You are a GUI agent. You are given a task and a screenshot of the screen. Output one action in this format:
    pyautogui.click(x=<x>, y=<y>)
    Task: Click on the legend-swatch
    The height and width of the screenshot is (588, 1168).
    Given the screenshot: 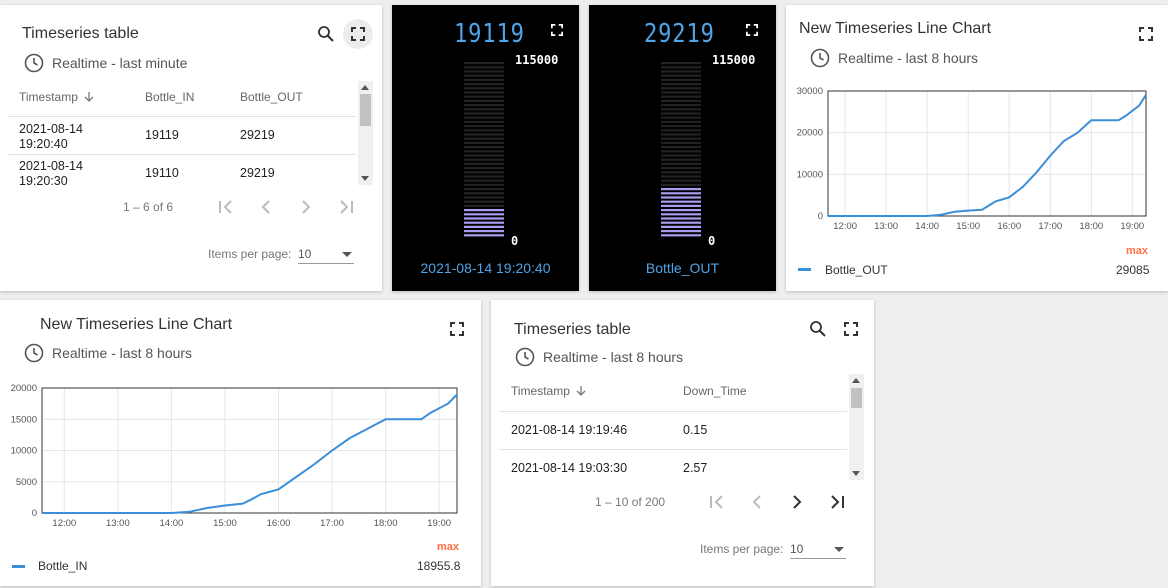 What is the action you would take?
    pyautogui.click(x=804, y=269)
    